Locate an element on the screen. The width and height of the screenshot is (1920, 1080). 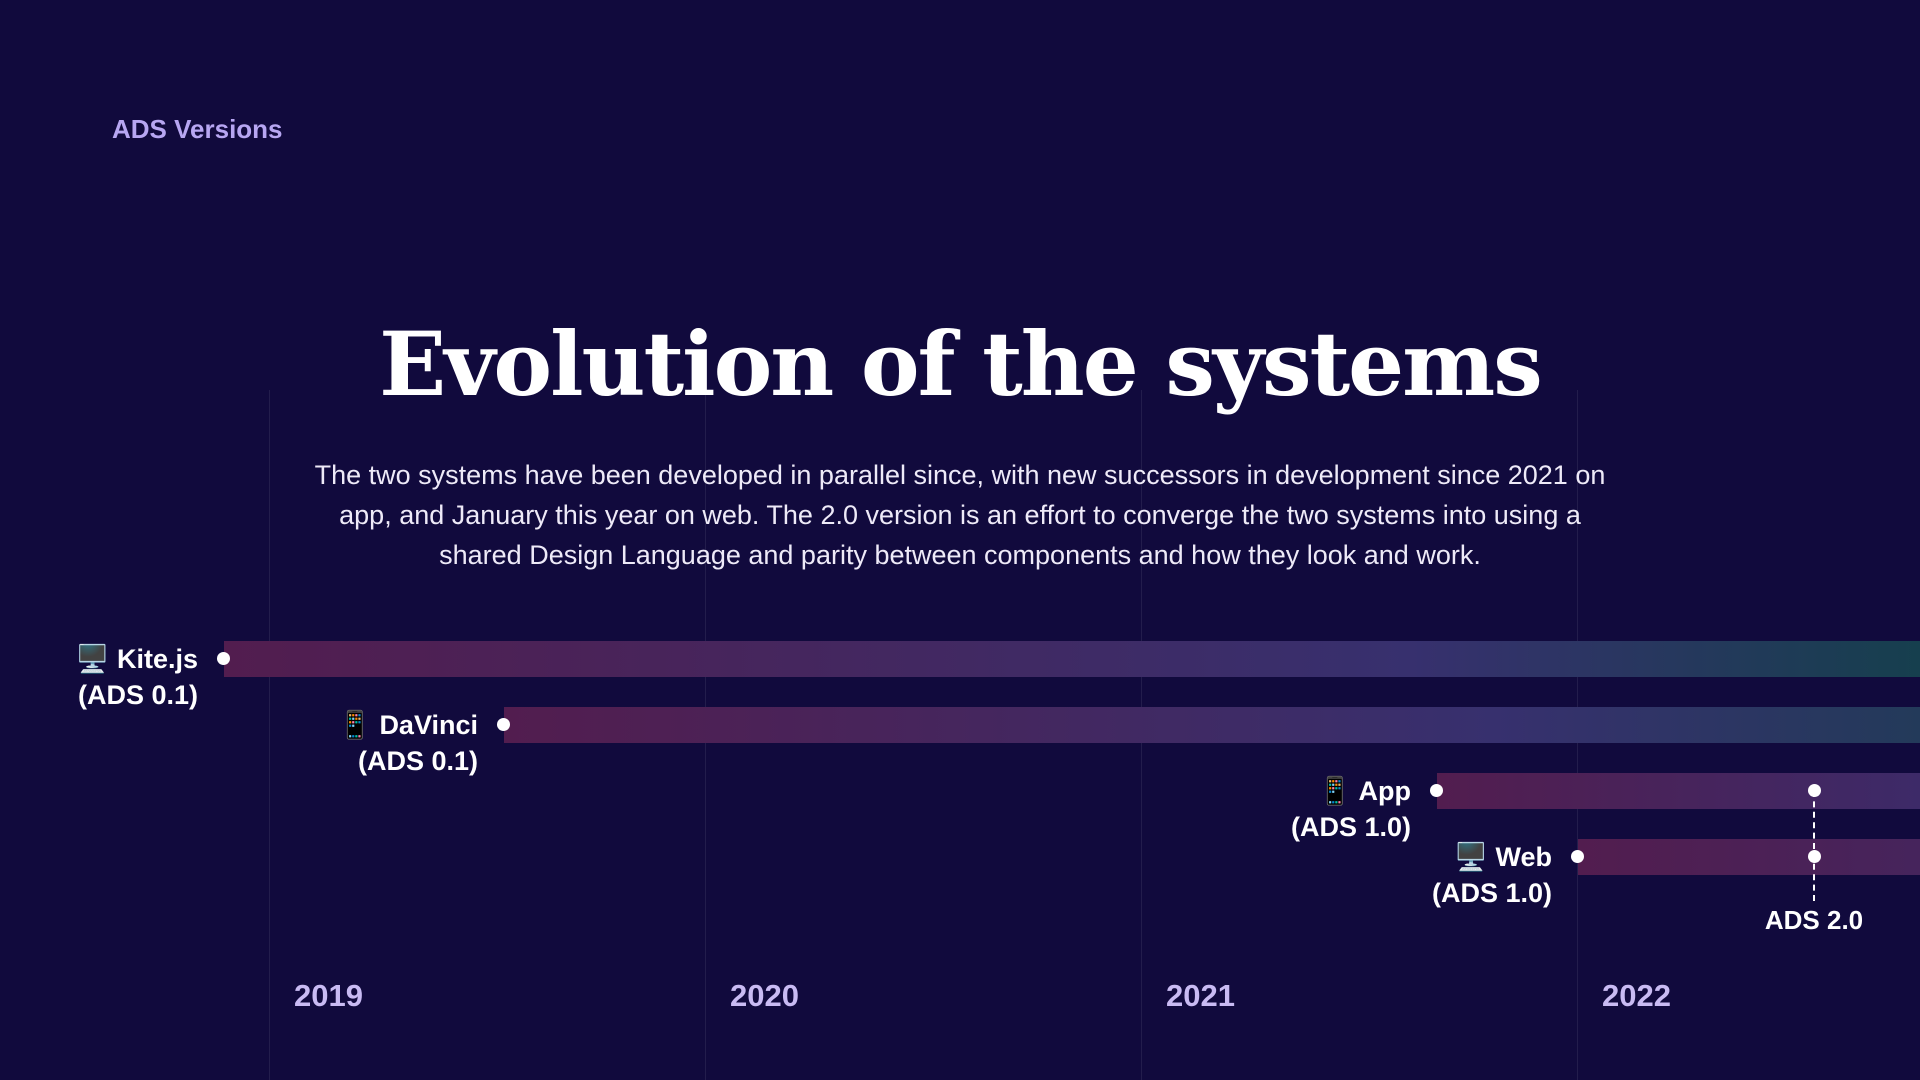
ads2-dot-app is located at coordinates (1814, 790).